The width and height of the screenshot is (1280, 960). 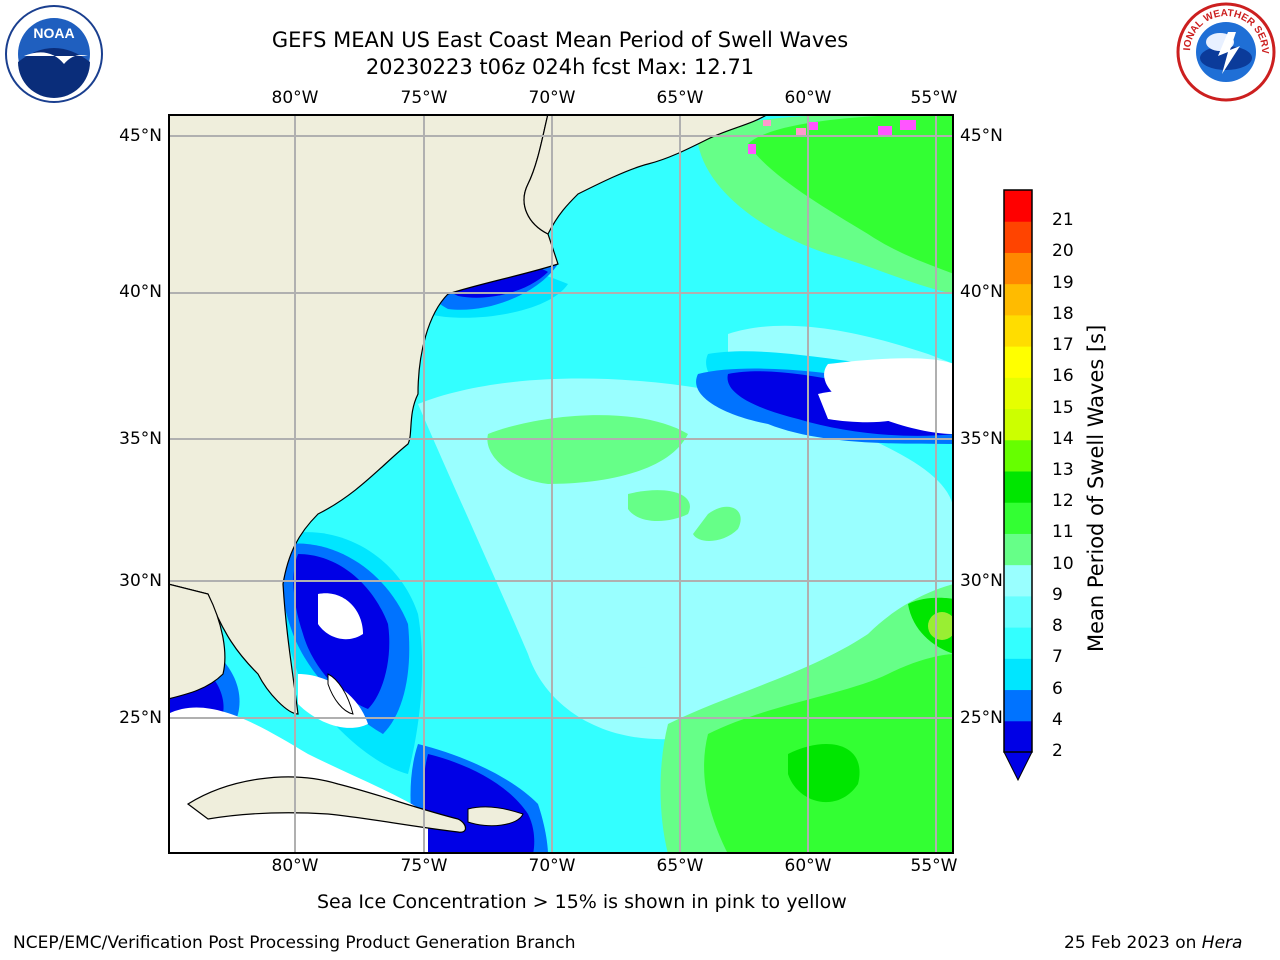 I want to click on colorbar-tick-label: 15, so click(x=1063, y=407).